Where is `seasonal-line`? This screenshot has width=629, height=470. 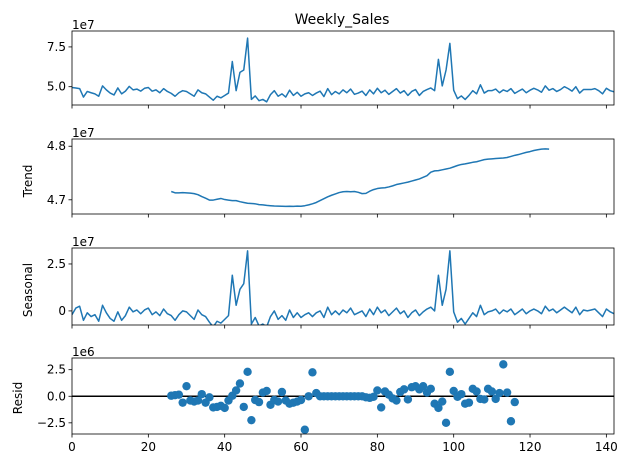 seasonal-line is located at coordinates (343, 287).